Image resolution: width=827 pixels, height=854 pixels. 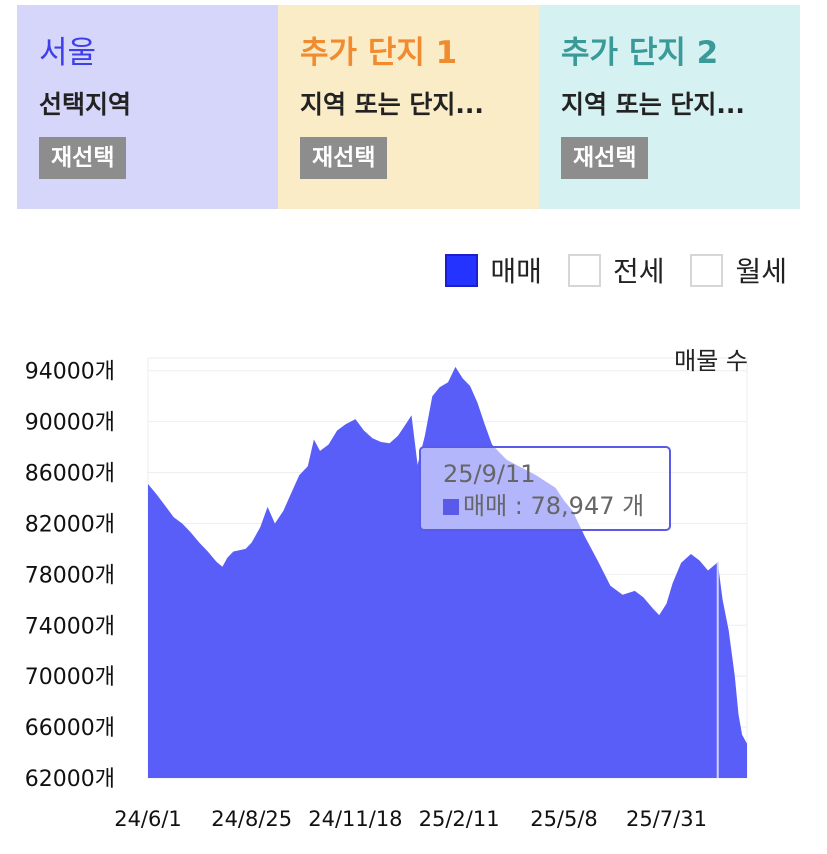 What do you see at coordinates (355, 819) in the screenshot?
I see `x-tick-label: 24/11/18` at bounding box center [355, 819].